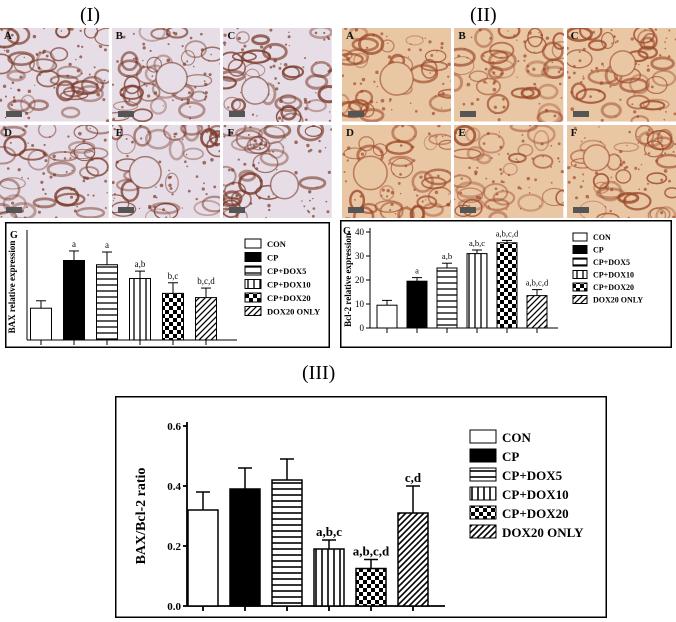  Describe the element at coordinates (413, 477) in the screenshot. I see `significance-label: c,d` at that location.